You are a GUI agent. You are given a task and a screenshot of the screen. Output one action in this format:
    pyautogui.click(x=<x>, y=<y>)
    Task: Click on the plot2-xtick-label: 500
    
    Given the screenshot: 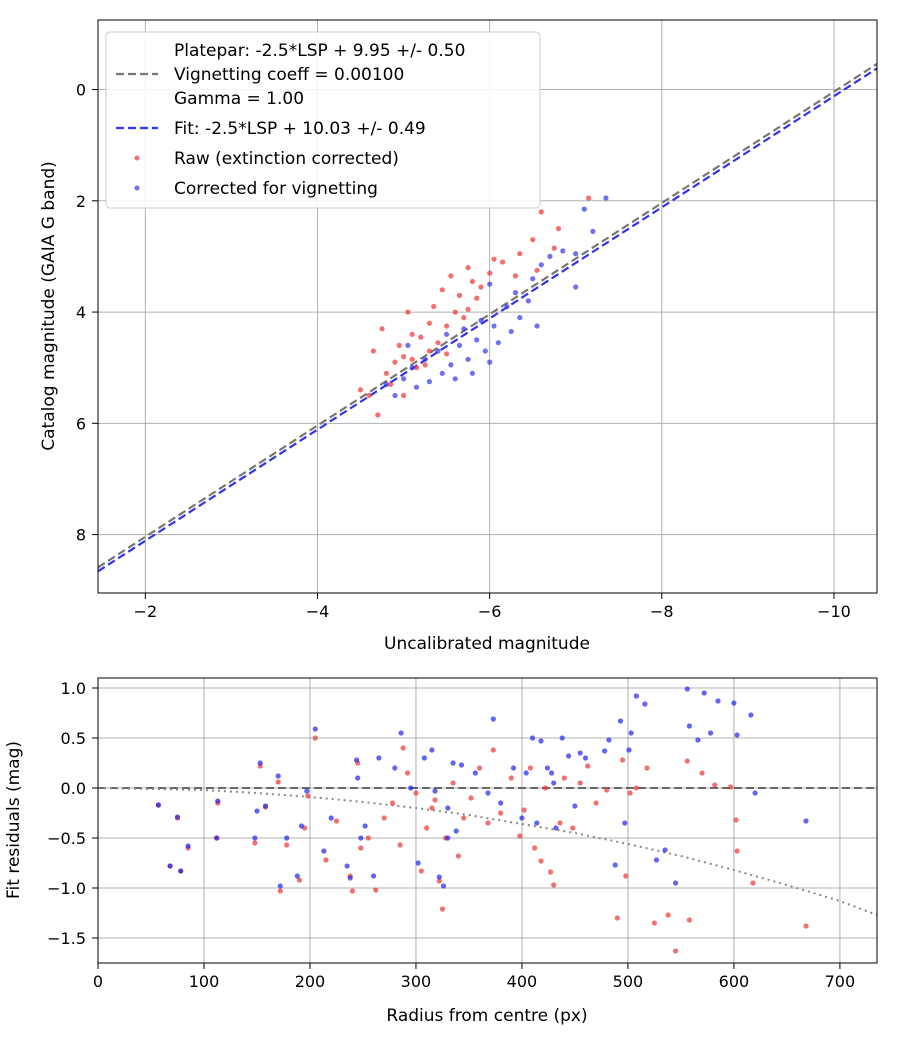 What is the action you would take?
    pyautogui.click(x=628, y=981)
    